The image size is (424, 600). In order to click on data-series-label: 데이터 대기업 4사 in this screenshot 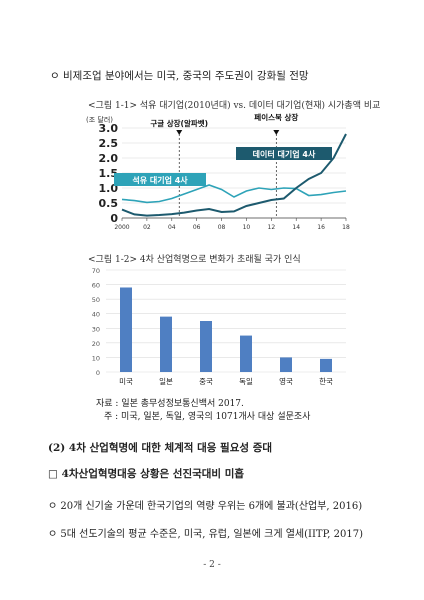, I will do `click(284, 154)`.